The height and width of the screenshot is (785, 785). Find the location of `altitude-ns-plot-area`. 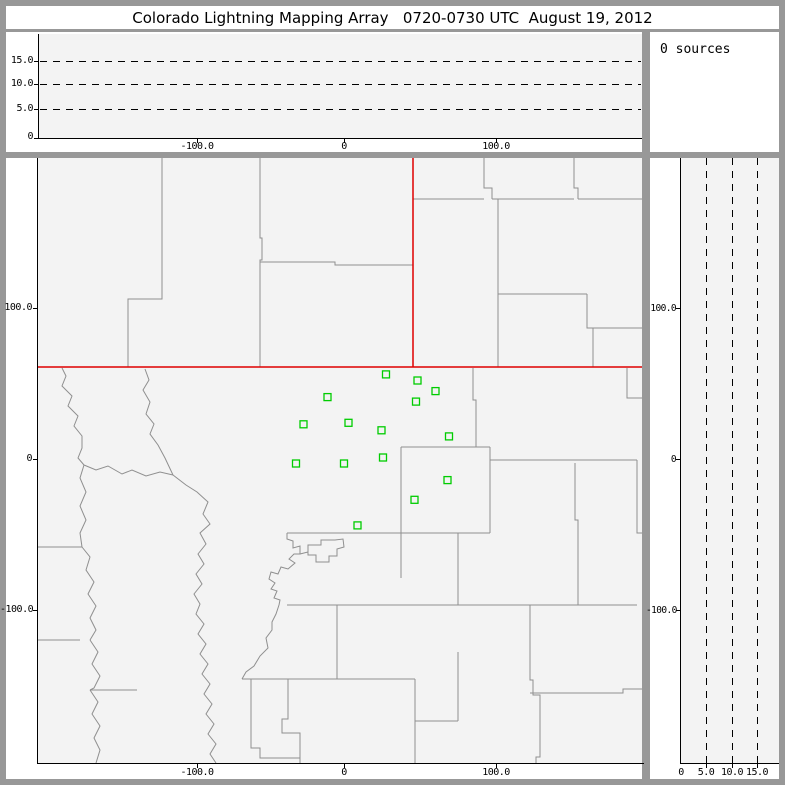

altitude-ns-plot-area is located at coordinates (729, 461).